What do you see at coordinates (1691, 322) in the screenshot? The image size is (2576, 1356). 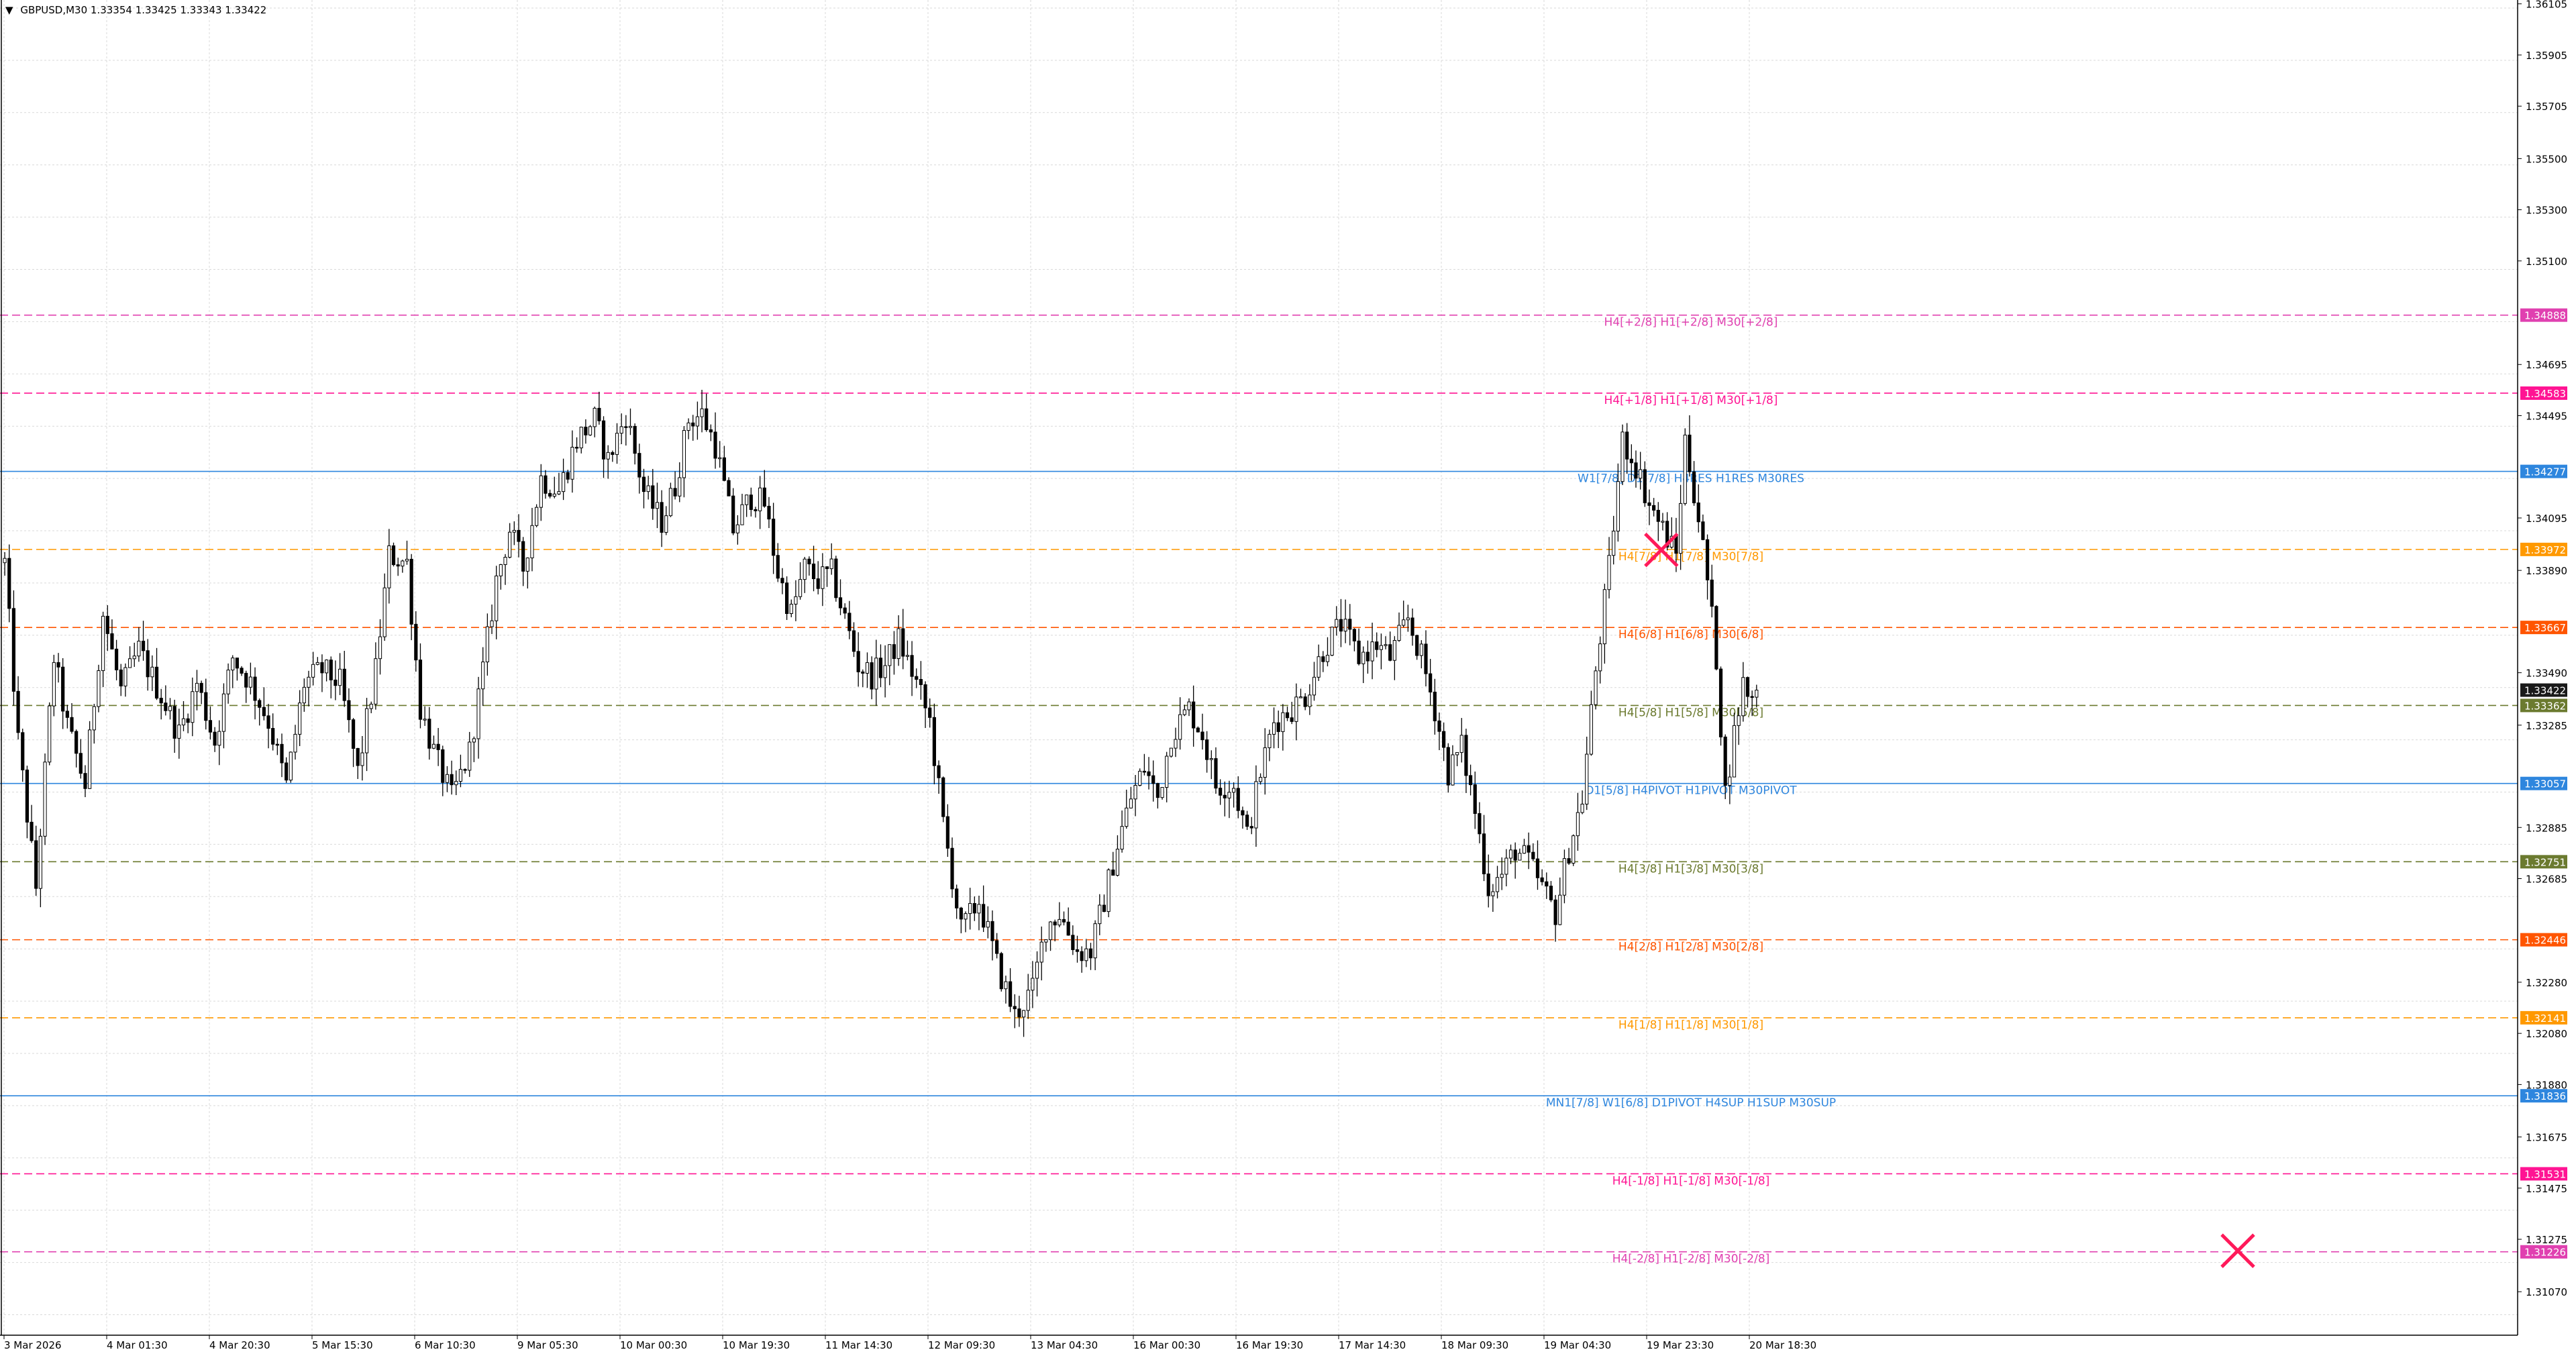 I see `level-label: H4[+2/8] H1[+2/8] M30[+2/8]` at bounding box center [1691, 322].